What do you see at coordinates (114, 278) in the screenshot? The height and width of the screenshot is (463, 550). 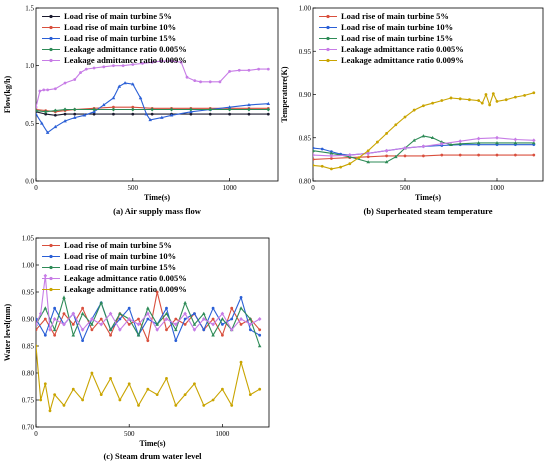 I see `legend-entry: Leakage admittance ratio 0.005%` at bounding box center [114, 278].